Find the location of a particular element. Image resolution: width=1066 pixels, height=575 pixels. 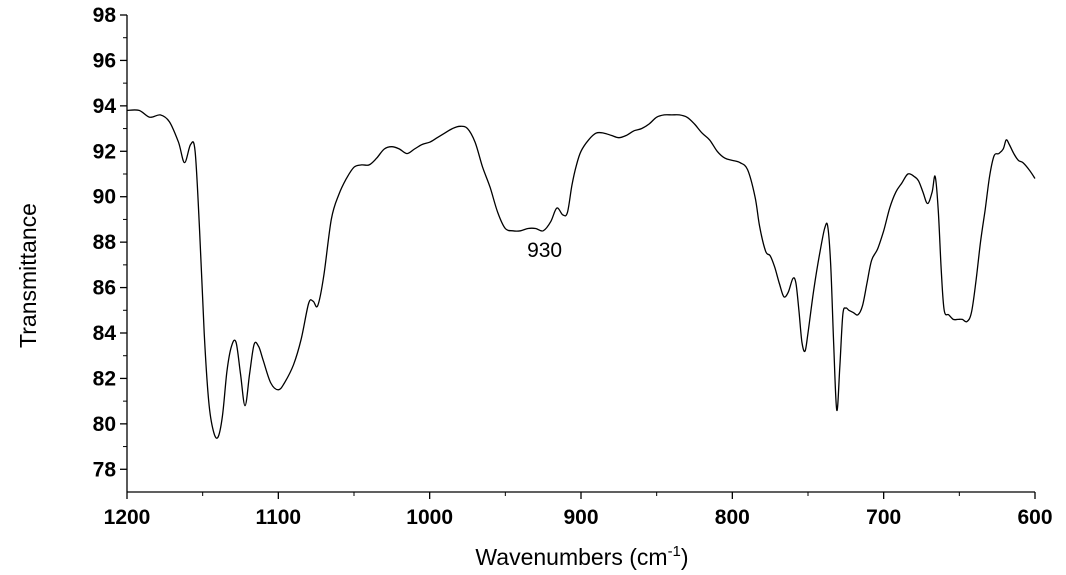

x-tick-label: 600 is located at coordinates (1034, 517).